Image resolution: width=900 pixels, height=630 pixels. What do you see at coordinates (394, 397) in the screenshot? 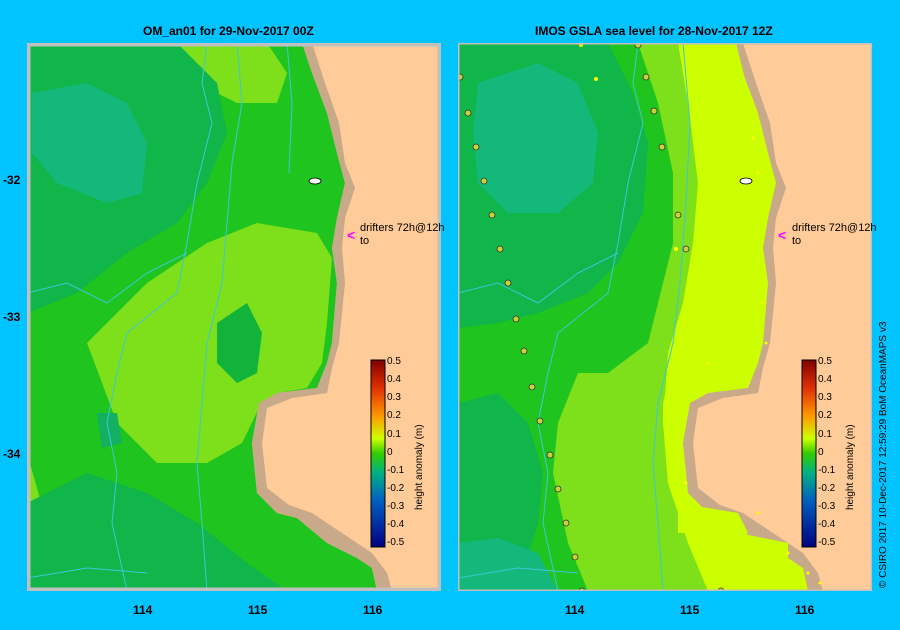
I see `left-cbar-label: 0.3` at bounding box center [394, 397].